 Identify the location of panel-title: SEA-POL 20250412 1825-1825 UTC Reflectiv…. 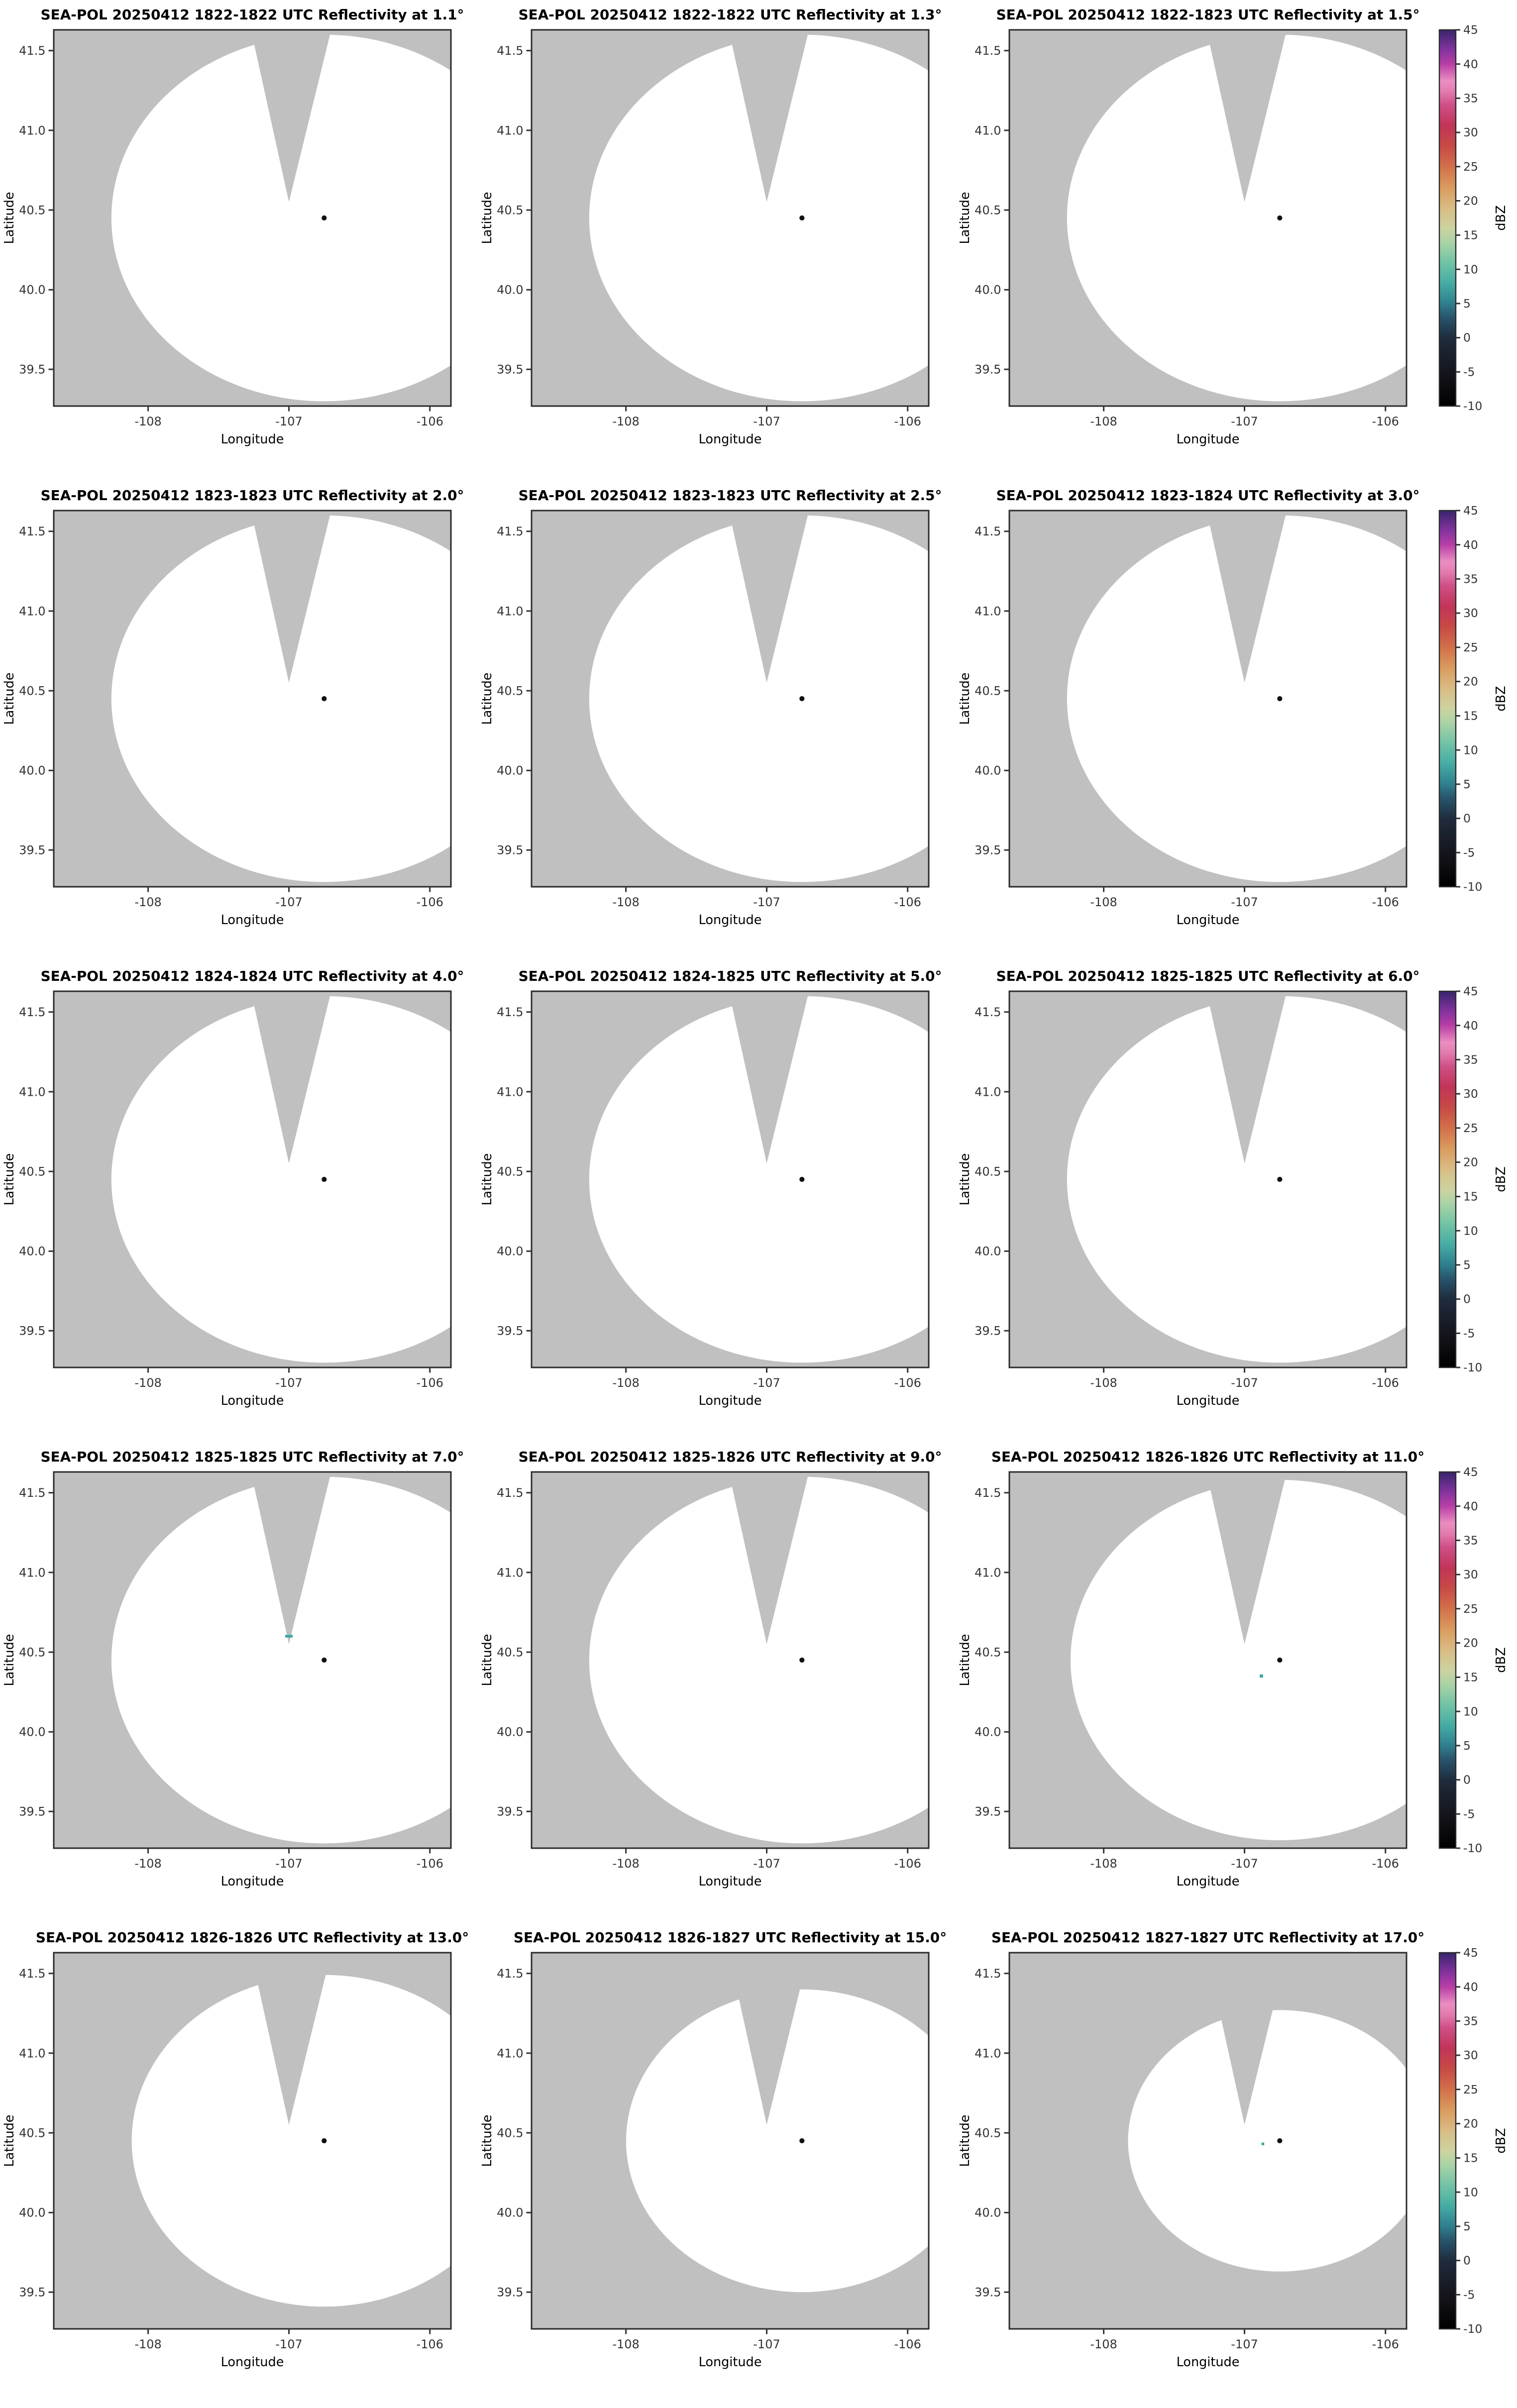
(1208, 976).